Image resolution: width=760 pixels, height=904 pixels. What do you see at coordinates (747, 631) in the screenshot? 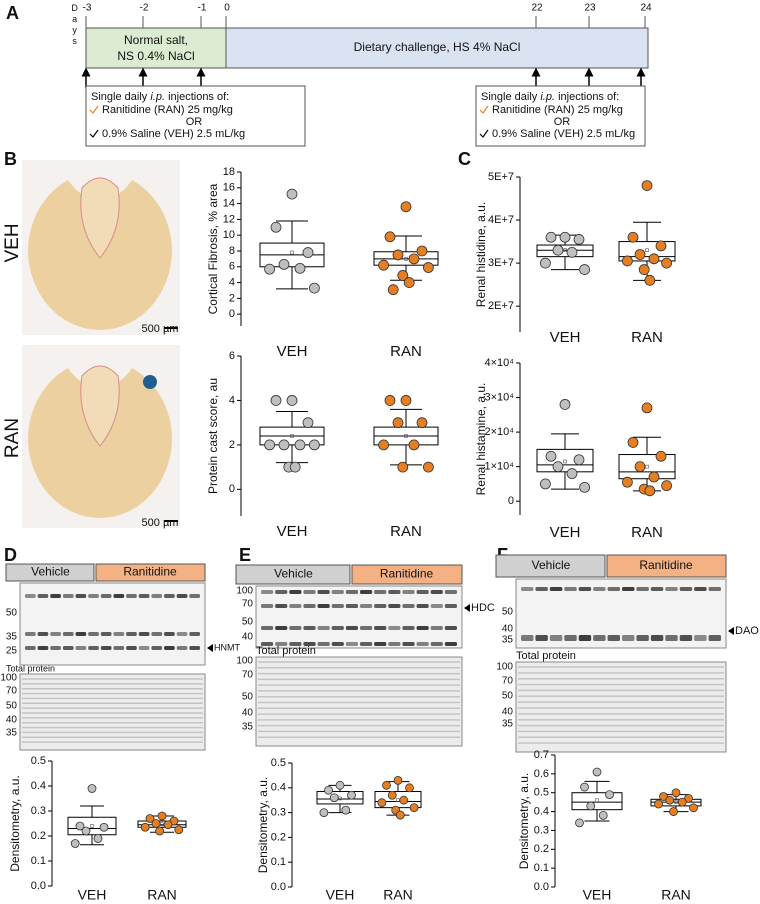
I see `target-label: DAO` at bounding box center [747, 631].